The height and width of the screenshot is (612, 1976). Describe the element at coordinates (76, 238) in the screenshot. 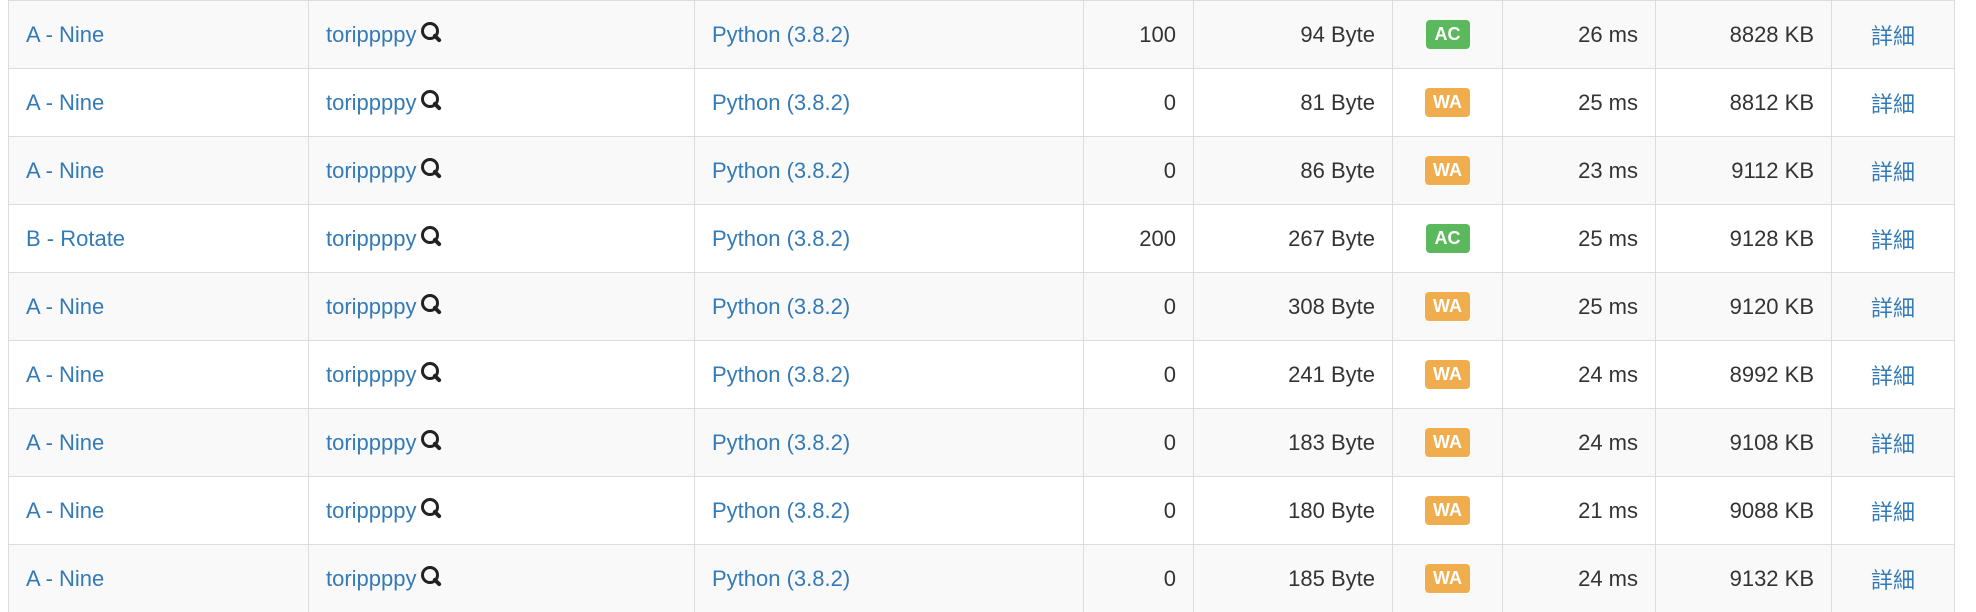

I see `task-link: B - Rotate` at that location.